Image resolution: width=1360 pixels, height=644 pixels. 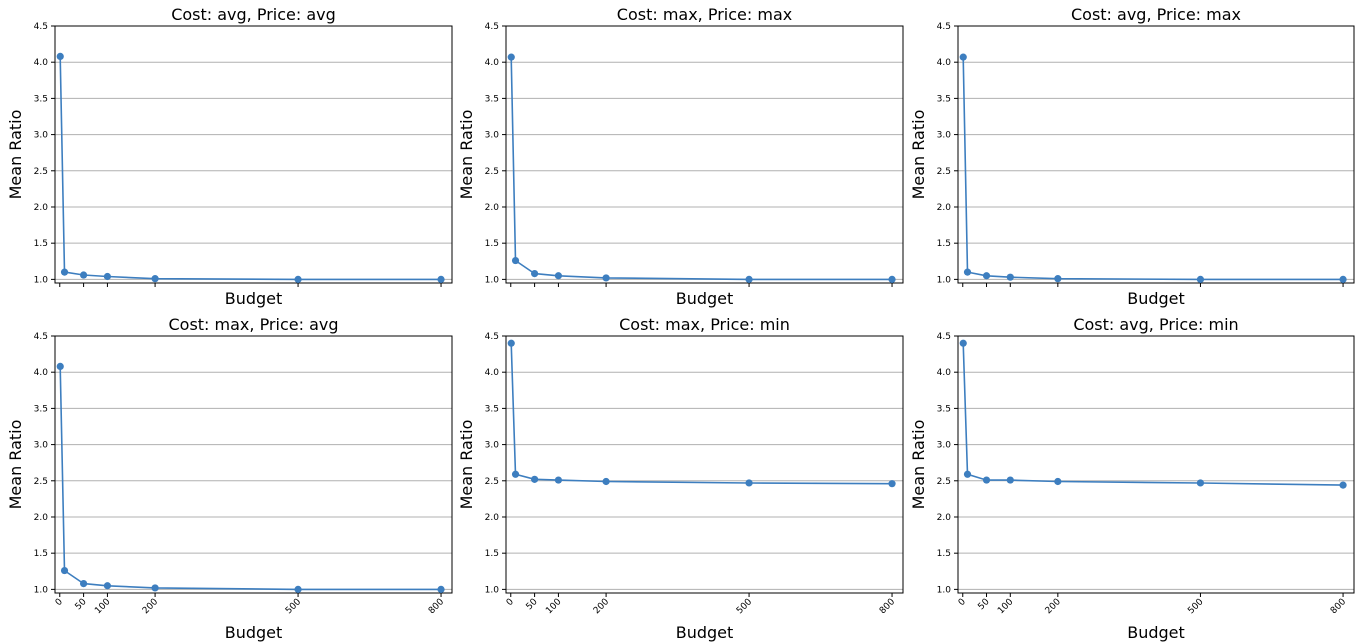 What do you see at coordinates (253, 14) in the screenshot?
I see `chart-title: Cost: avg, Price: avg` at bounding box center [253, 14].